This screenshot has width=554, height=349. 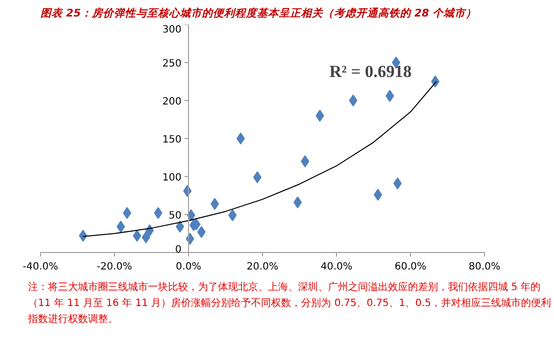 I want to click on y-tick-label: 0, so click(x=178, y=250).